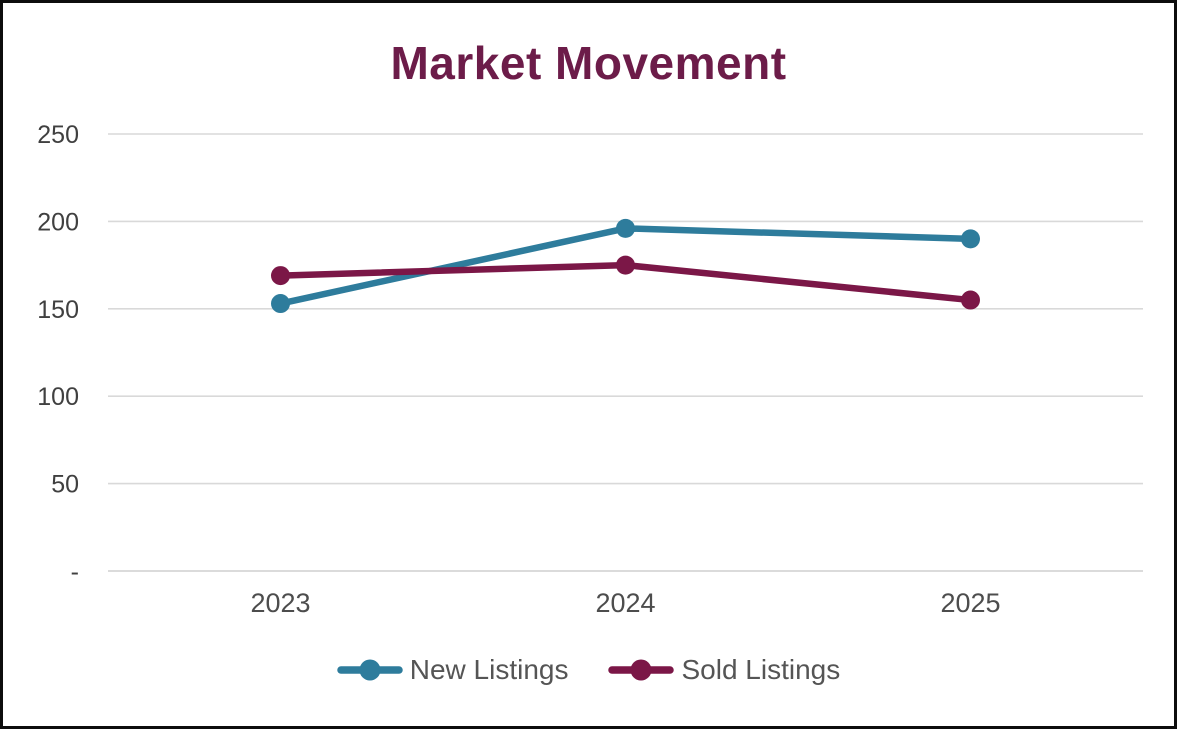 This screenshot has height=729, width=1177. What do you see at coordinates (588, 670) in the screenshot?
I see `chart-legend: New Listings Sold Listings` at bounding box center [588, 670].